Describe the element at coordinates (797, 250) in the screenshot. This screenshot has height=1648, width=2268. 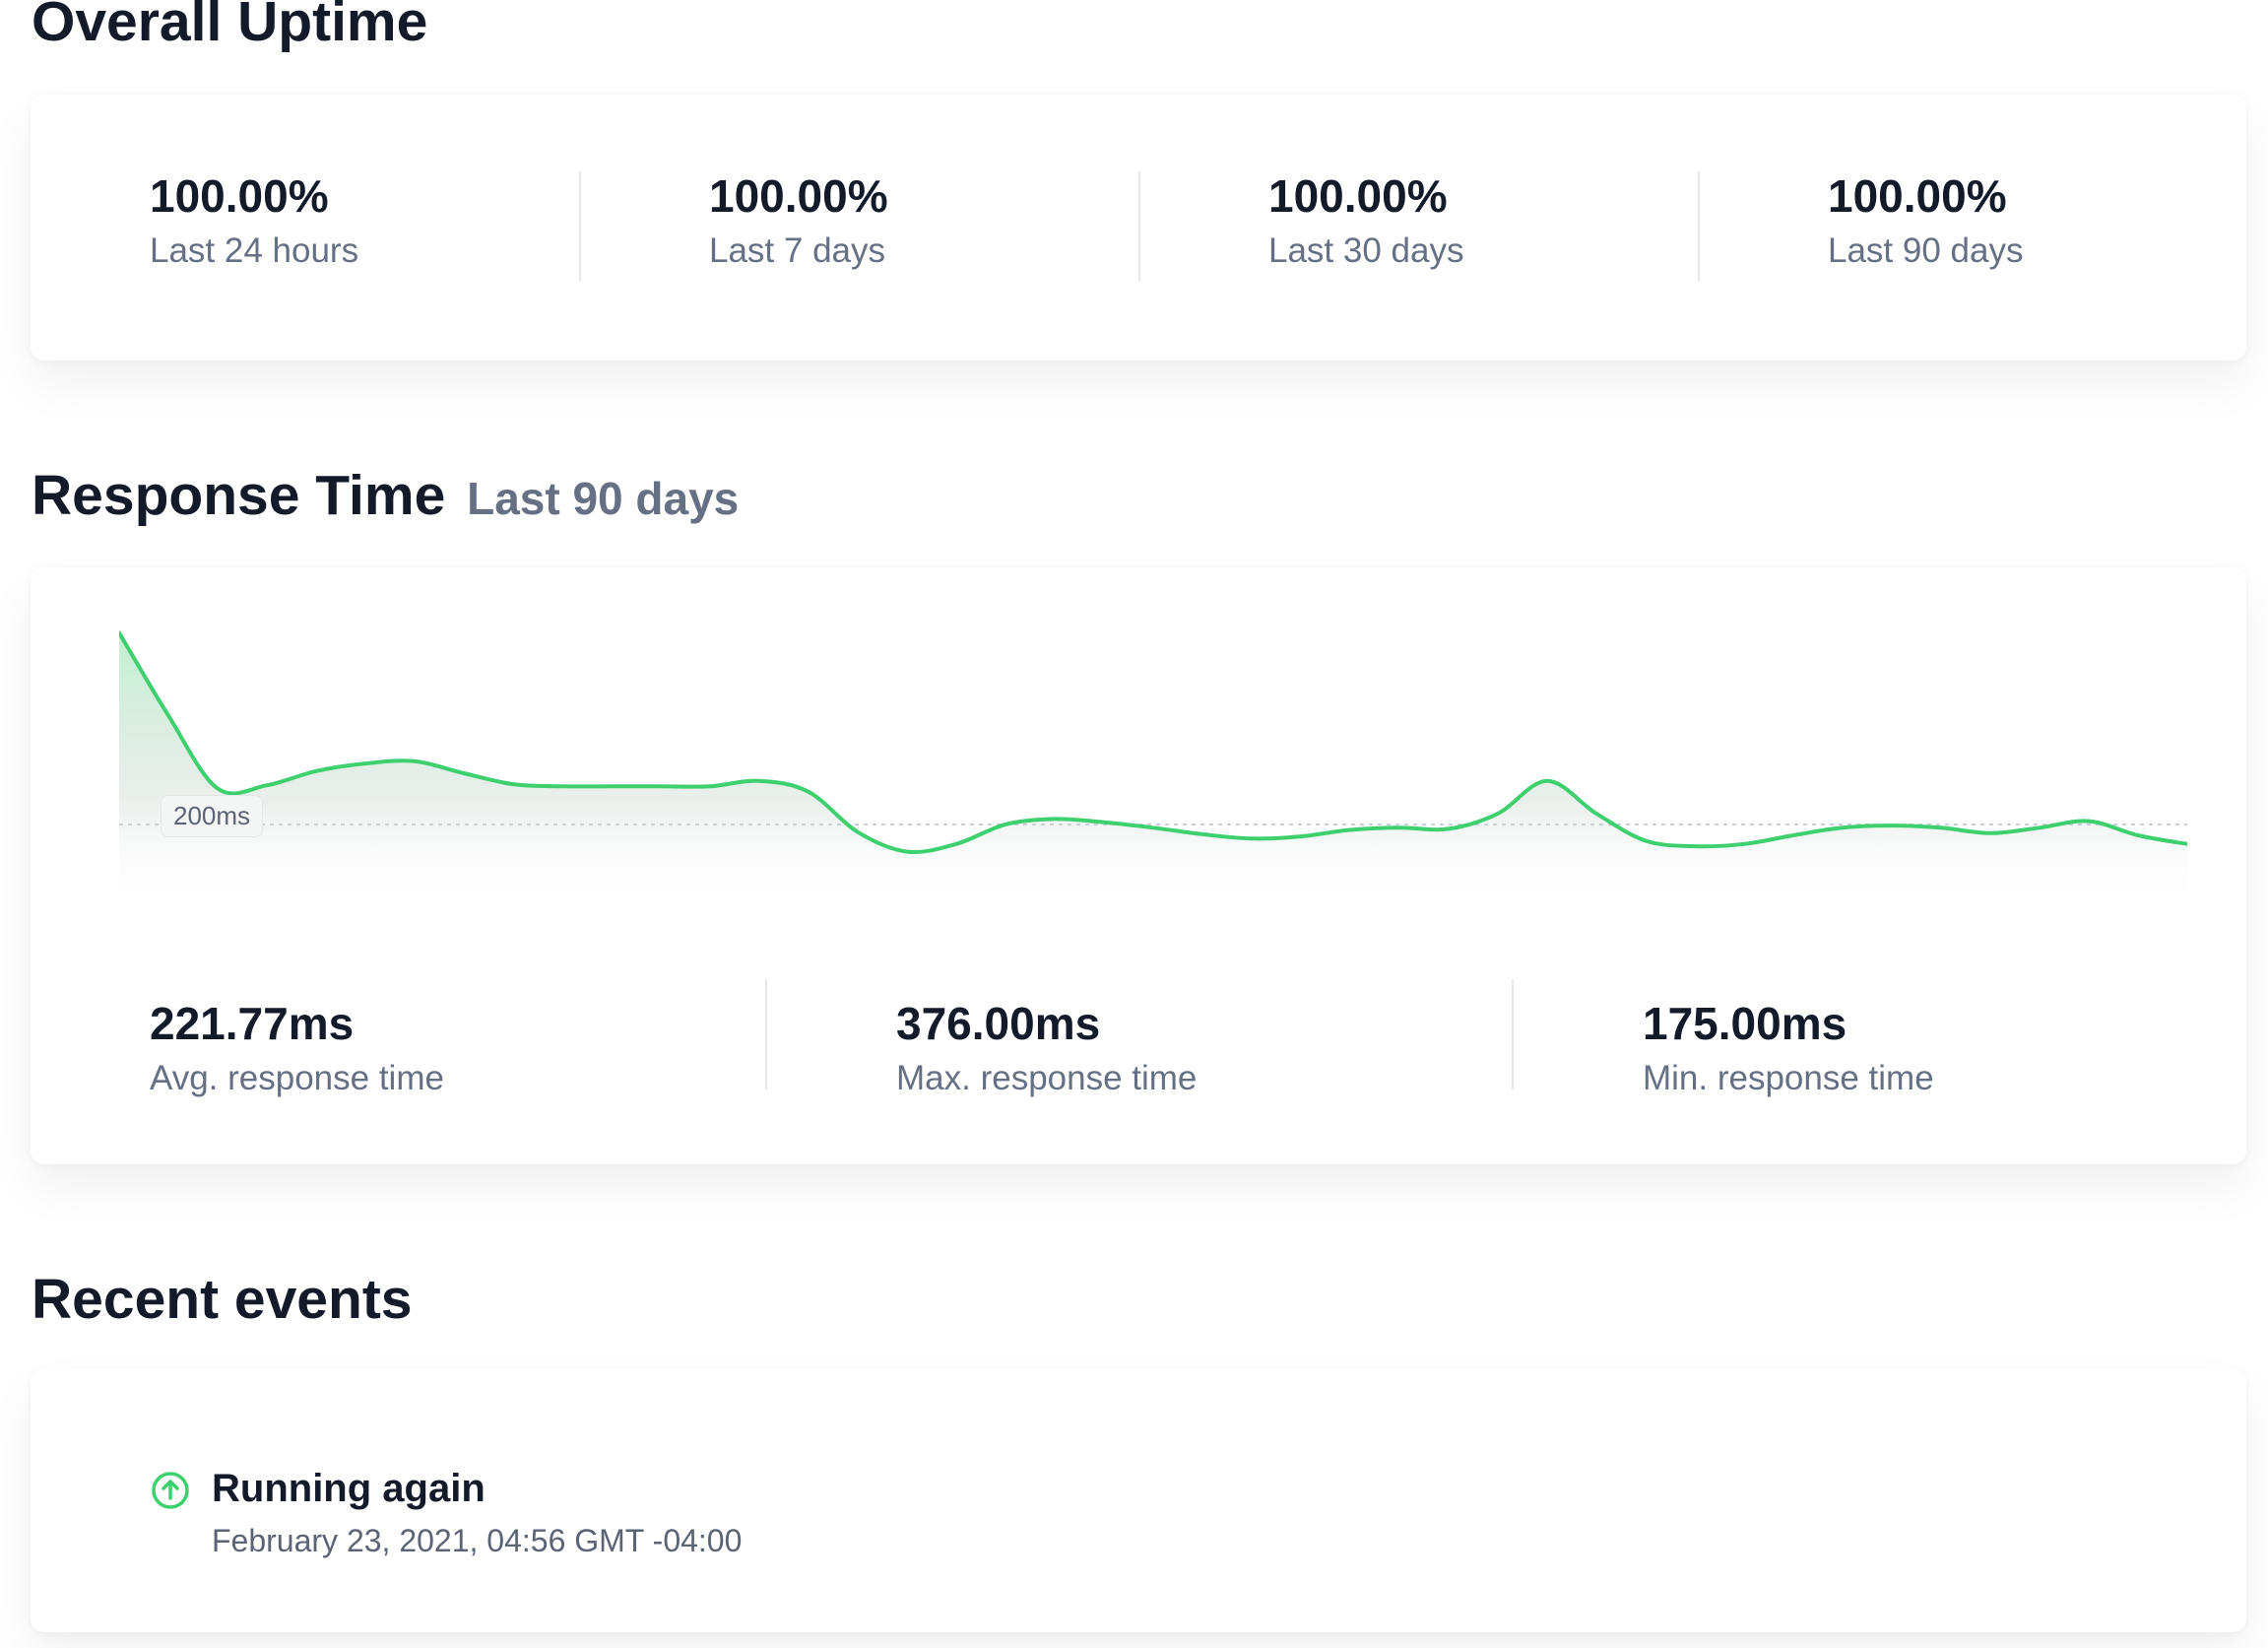
I see `uptime-label: Last 7 days` at that location.